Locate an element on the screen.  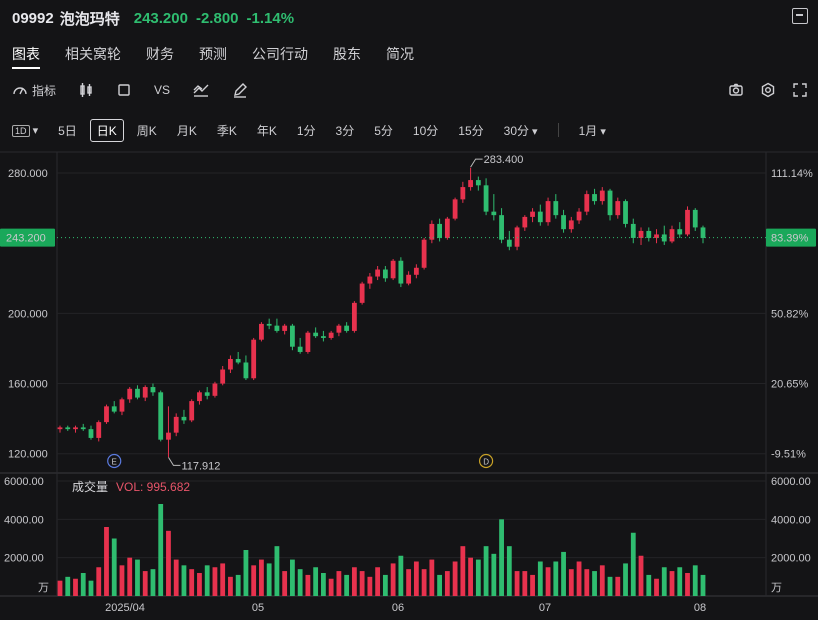
compare-button: VS is located at coordinates (162, 90).